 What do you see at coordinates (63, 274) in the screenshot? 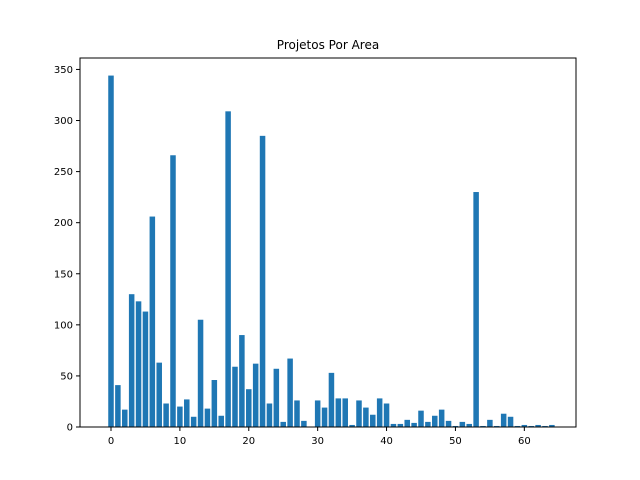
I see `y-tick-label: 150` at bounding box center [63, 274].